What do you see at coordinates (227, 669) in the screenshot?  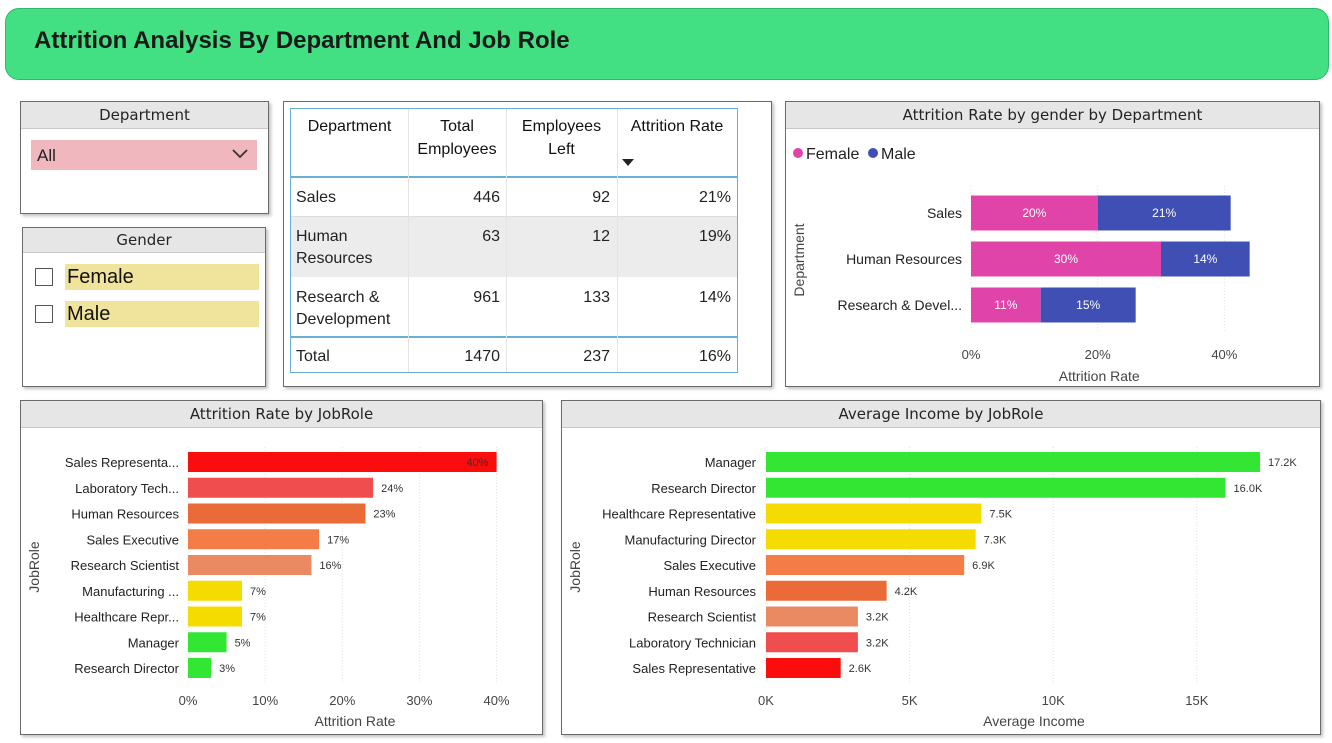 I see `data-label: 3%` at bounding box center [227, 669].